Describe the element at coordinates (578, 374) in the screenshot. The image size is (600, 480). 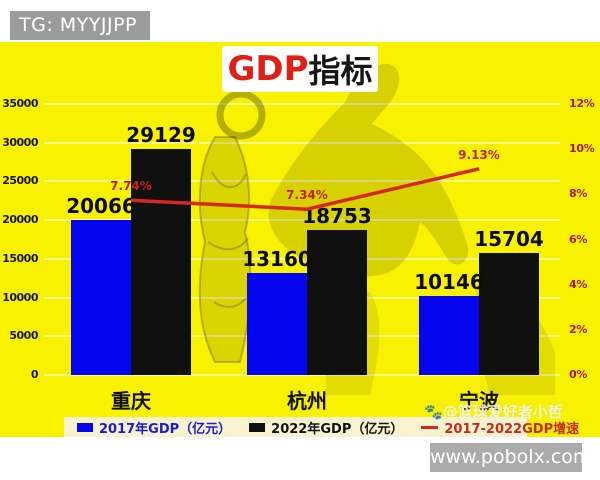
I see `right-axis-tick: 0%` at that location.